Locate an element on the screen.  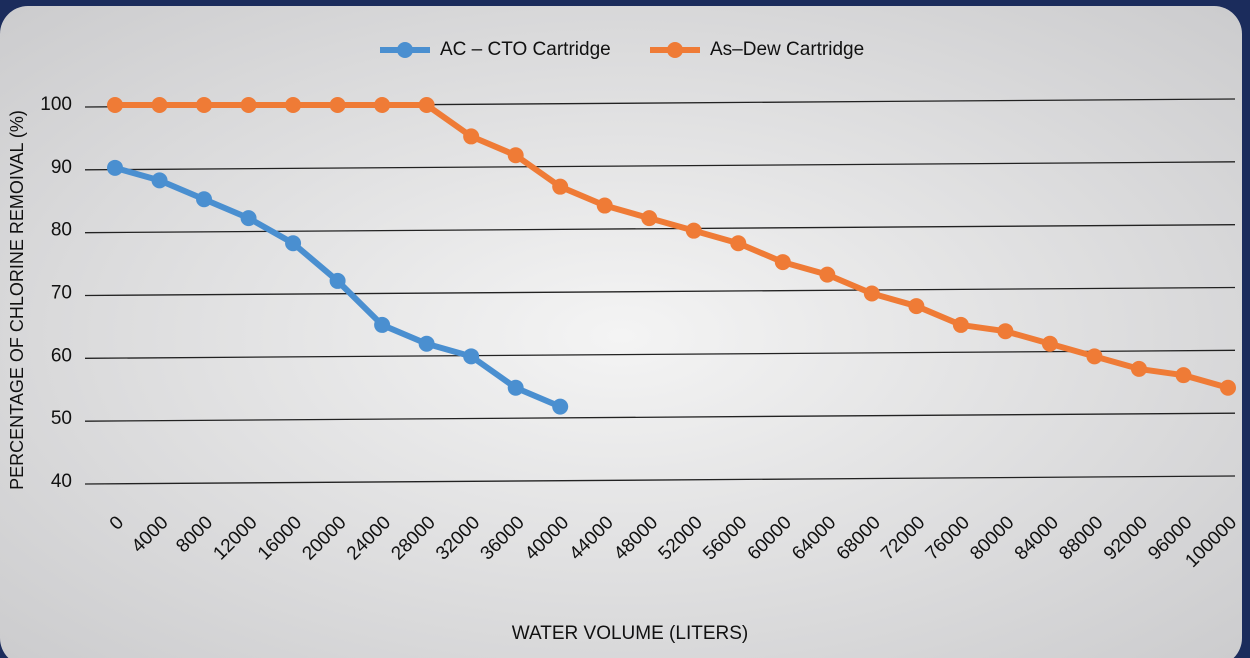
y-tick-label: 40 is located at coordinates (61, 481).